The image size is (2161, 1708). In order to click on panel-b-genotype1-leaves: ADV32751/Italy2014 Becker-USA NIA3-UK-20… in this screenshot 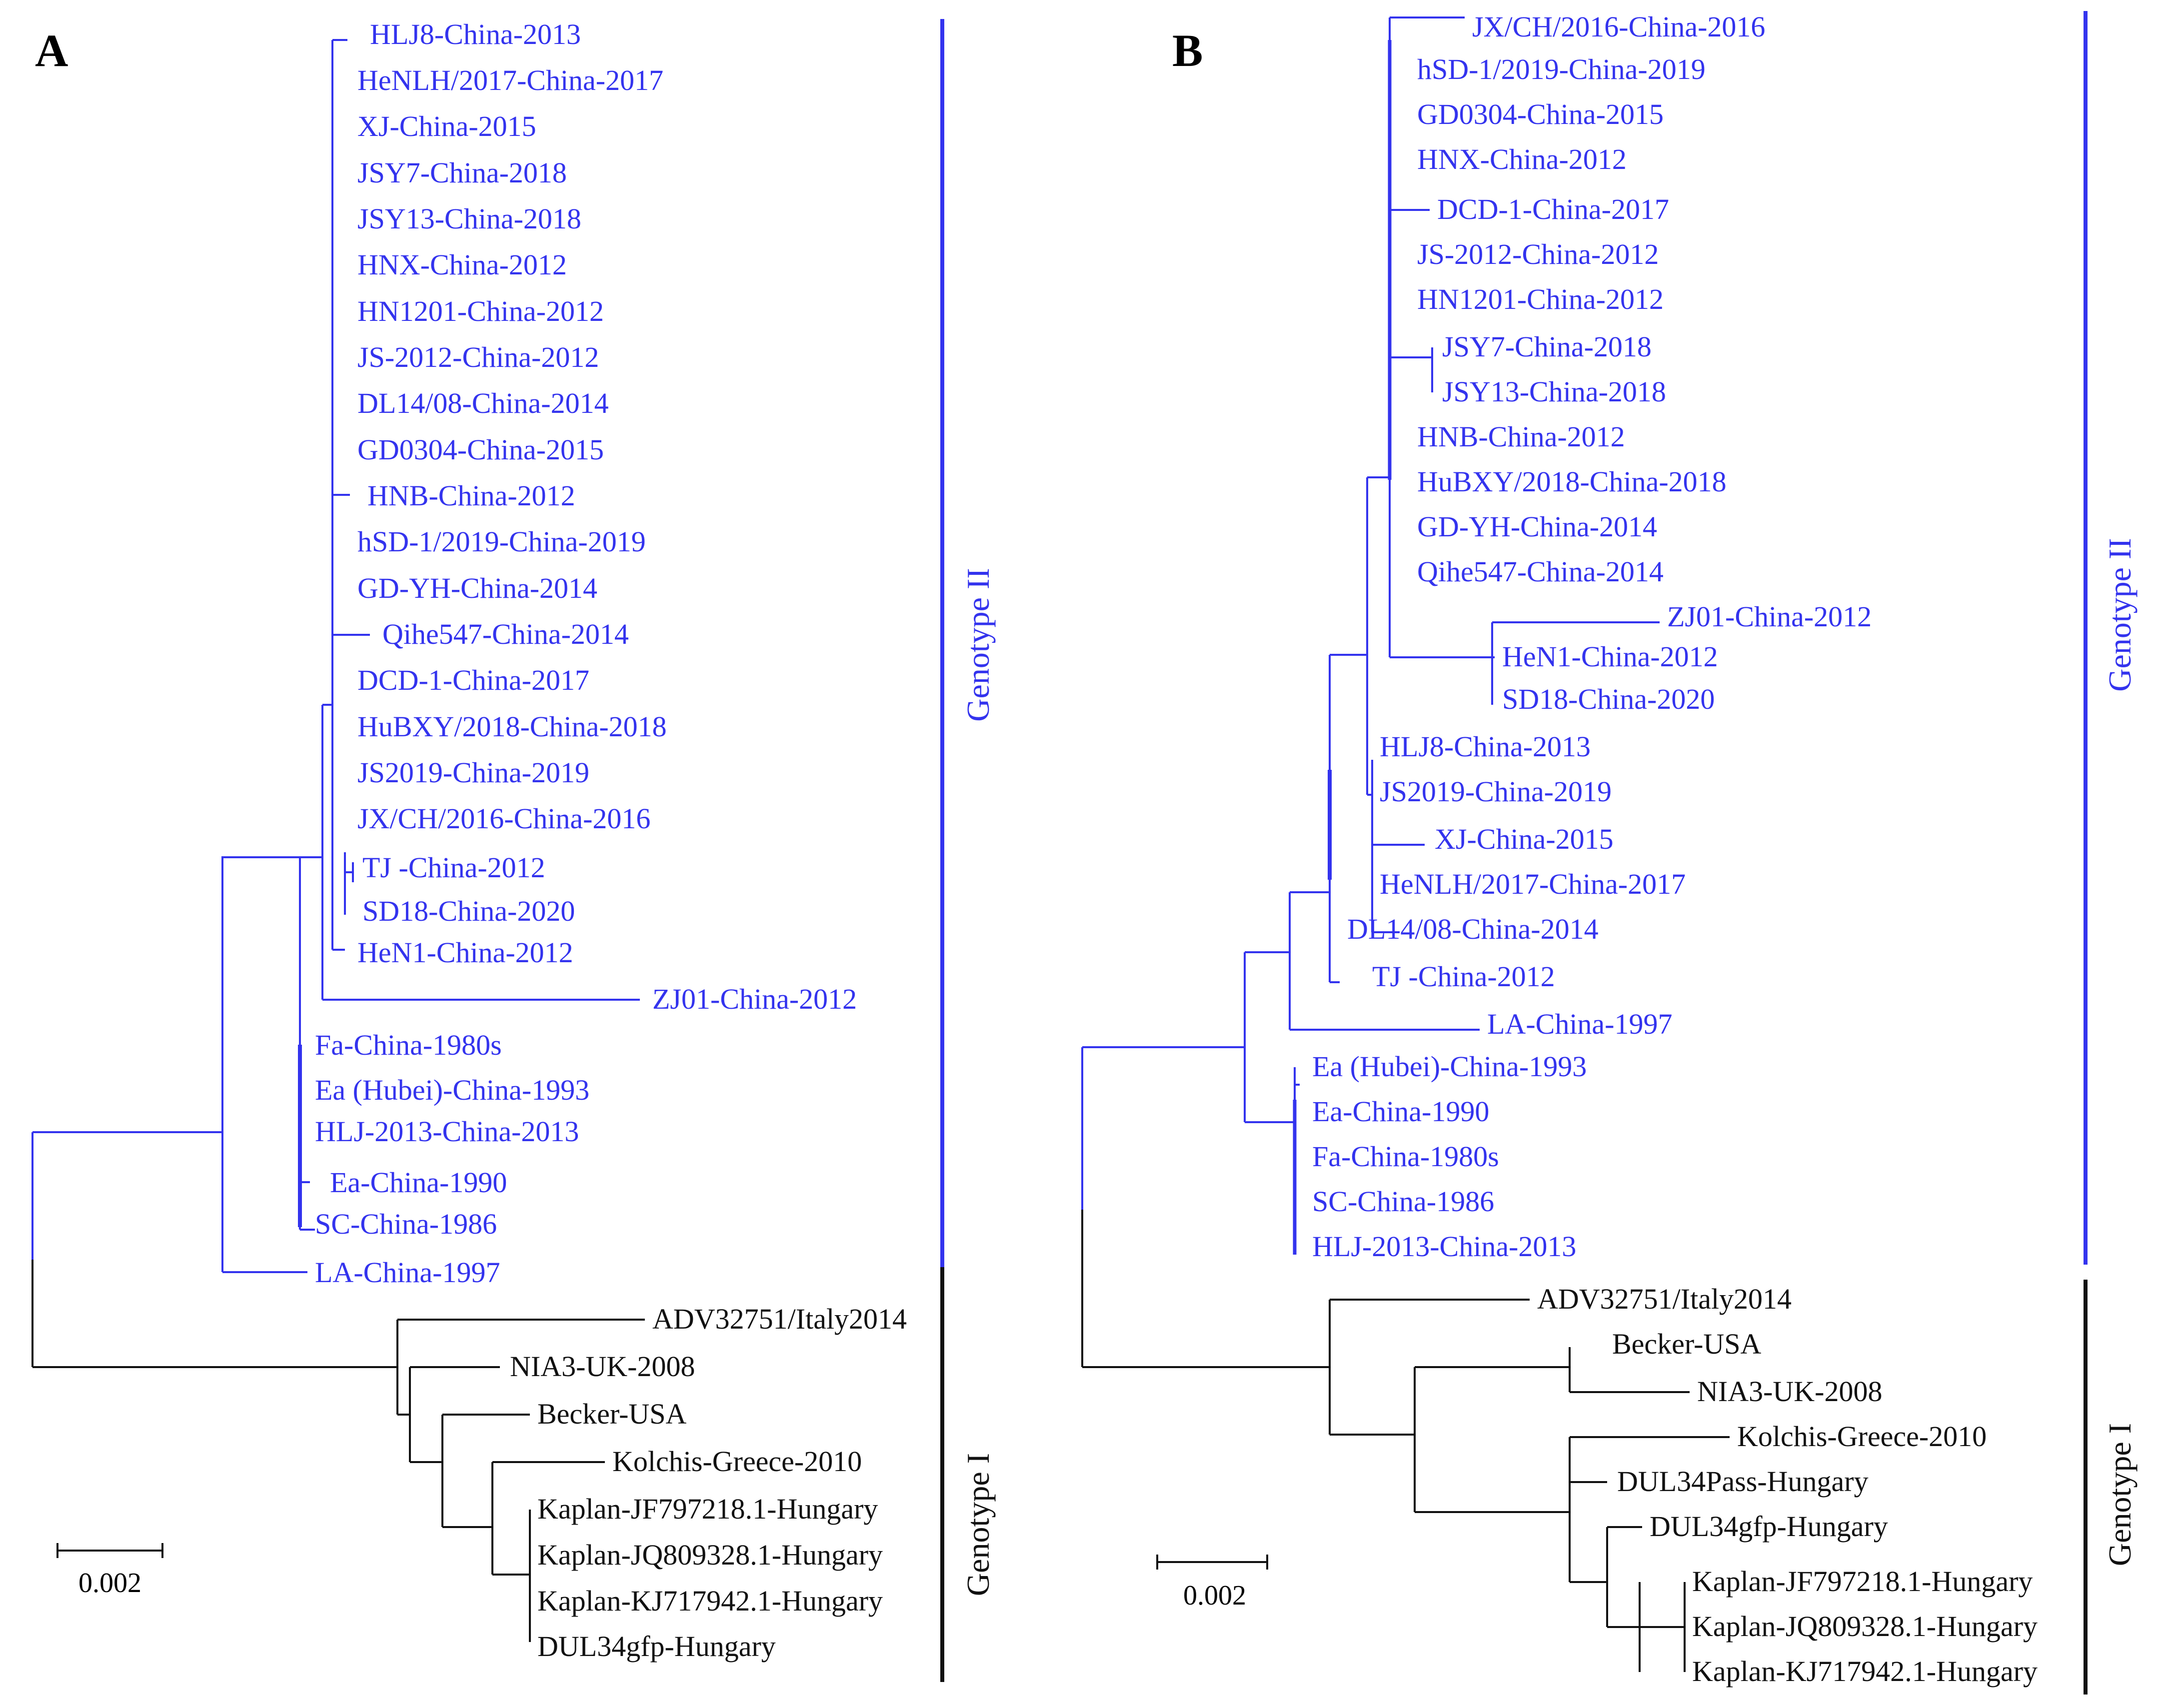, I will do `click(1788, 1485)`.